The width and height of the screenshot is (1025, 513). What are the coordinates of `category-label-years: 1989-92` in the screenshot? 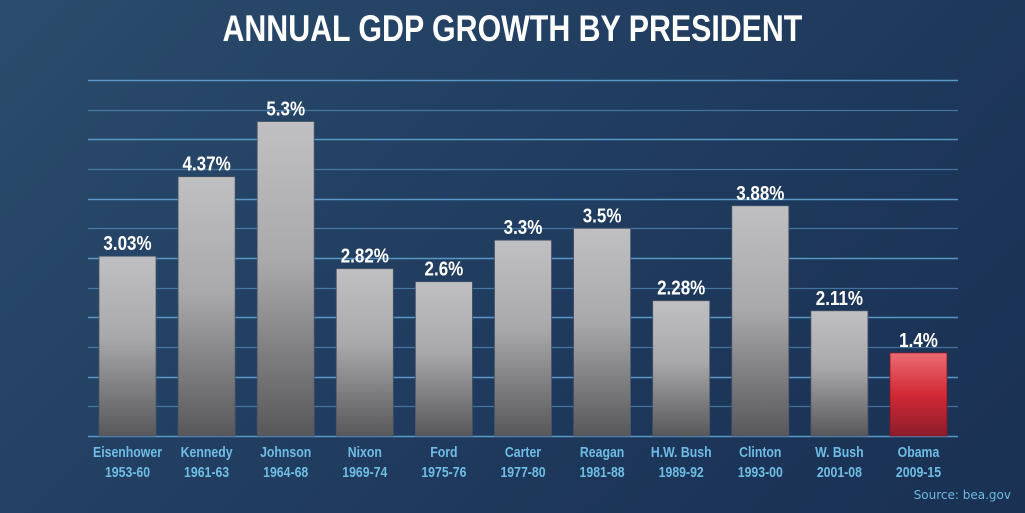 It's located at (681, 472).